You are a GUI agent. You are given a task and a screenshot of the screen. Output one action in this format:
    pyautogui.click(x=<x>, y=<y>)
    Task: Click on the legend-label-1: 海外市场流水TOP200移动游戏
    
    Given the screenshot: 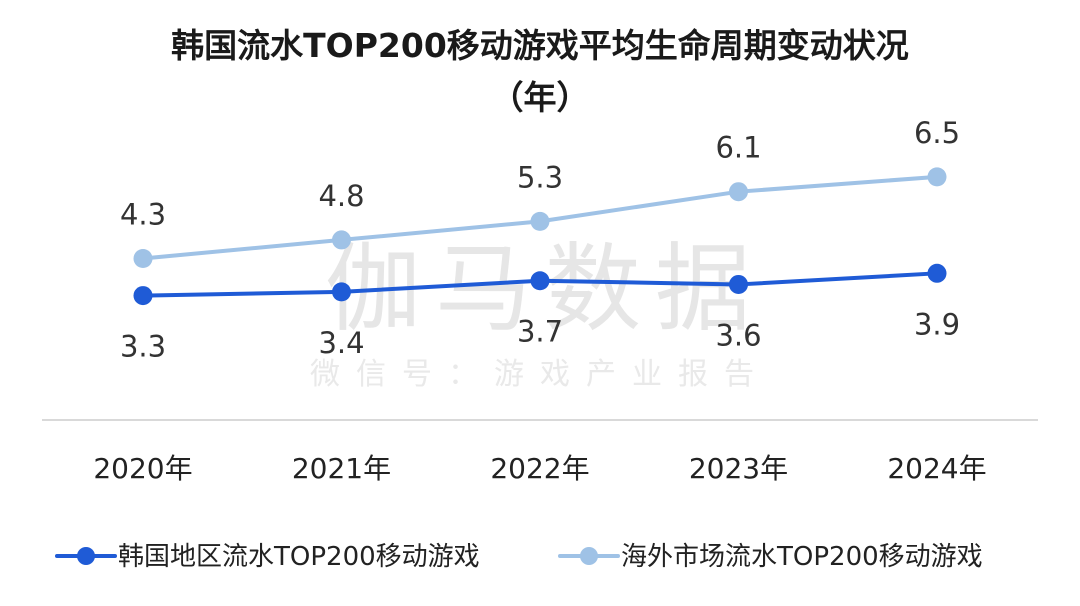 What is the action you would take?
    pyautogui.click(x=802, y=557)
    